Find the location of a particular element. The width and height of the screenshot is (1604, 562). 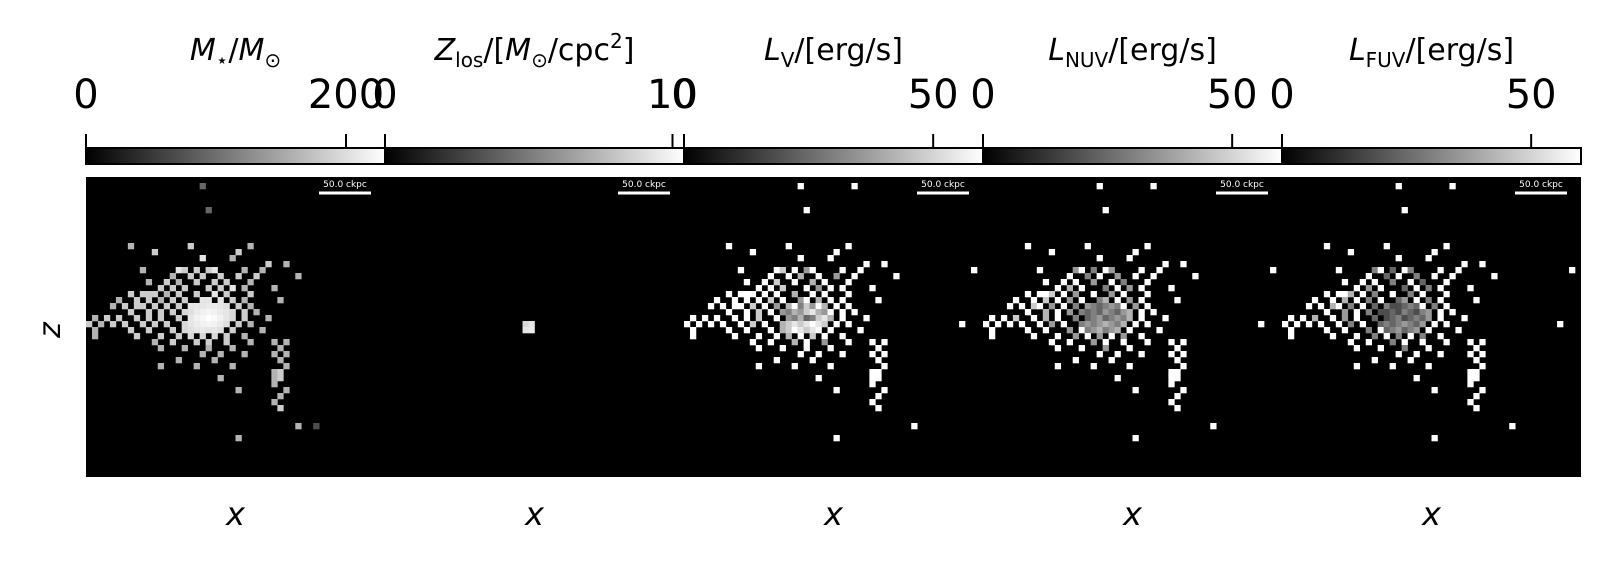

colorbar is located at coordinates (1132, 156).